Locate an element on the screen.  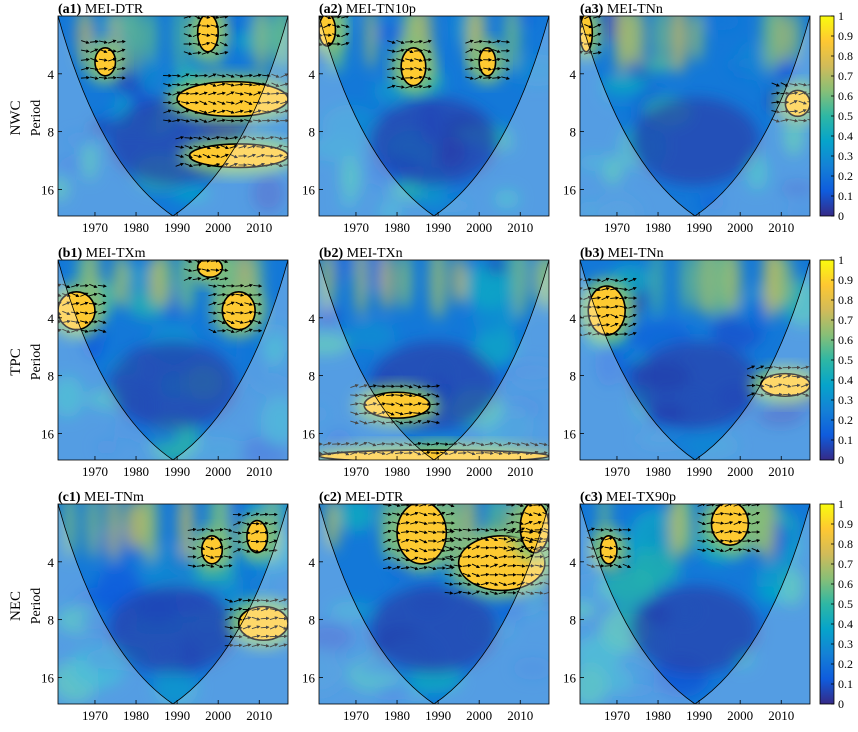
y-tick-label: 16 is located at coordinates (570, 677).